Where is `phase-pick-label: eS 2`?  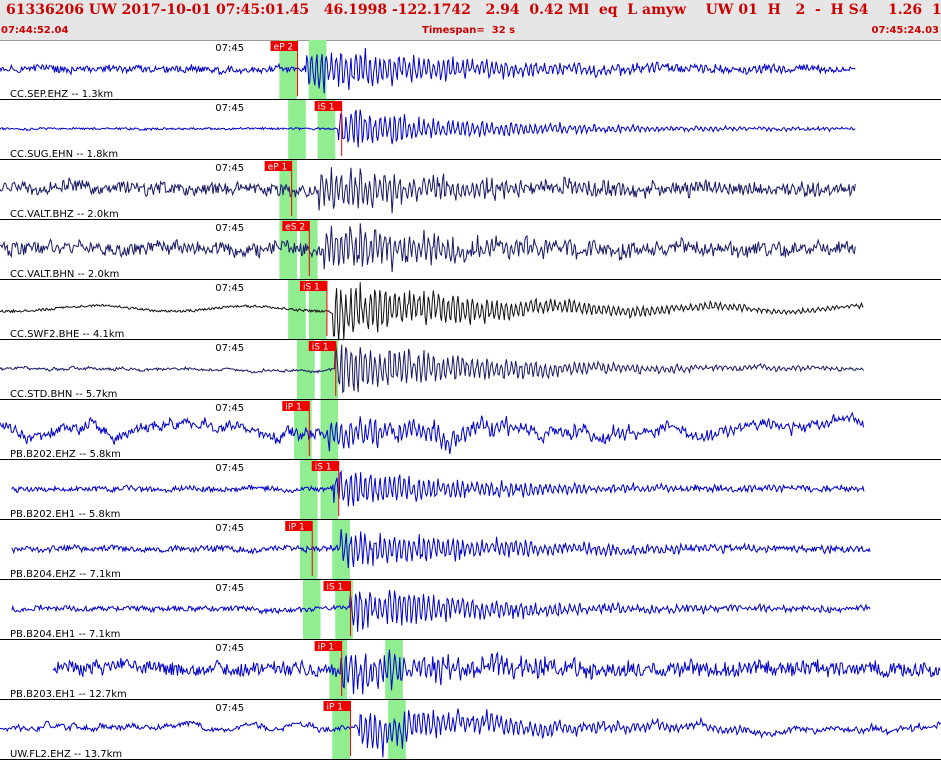 phase-pick-label: eS 2 is located at coordinates (295, 228).